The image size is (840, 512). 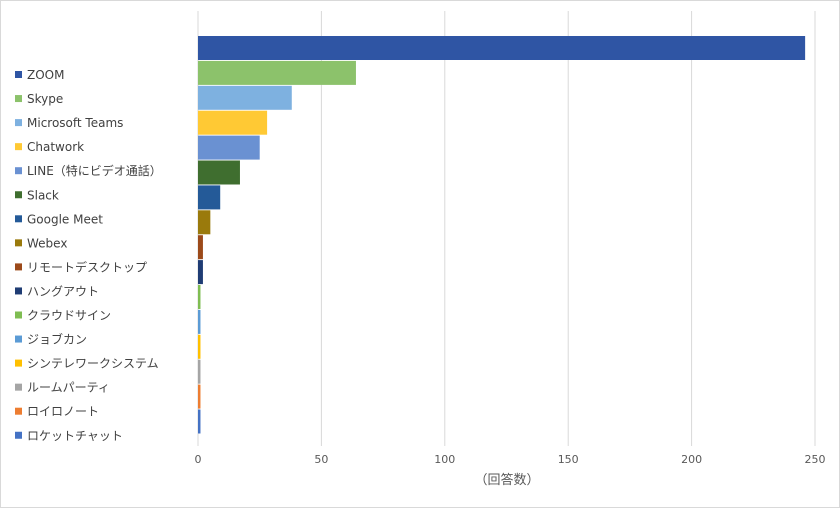 I want to click on legend-label: Slack, so click(x=43, y=195).